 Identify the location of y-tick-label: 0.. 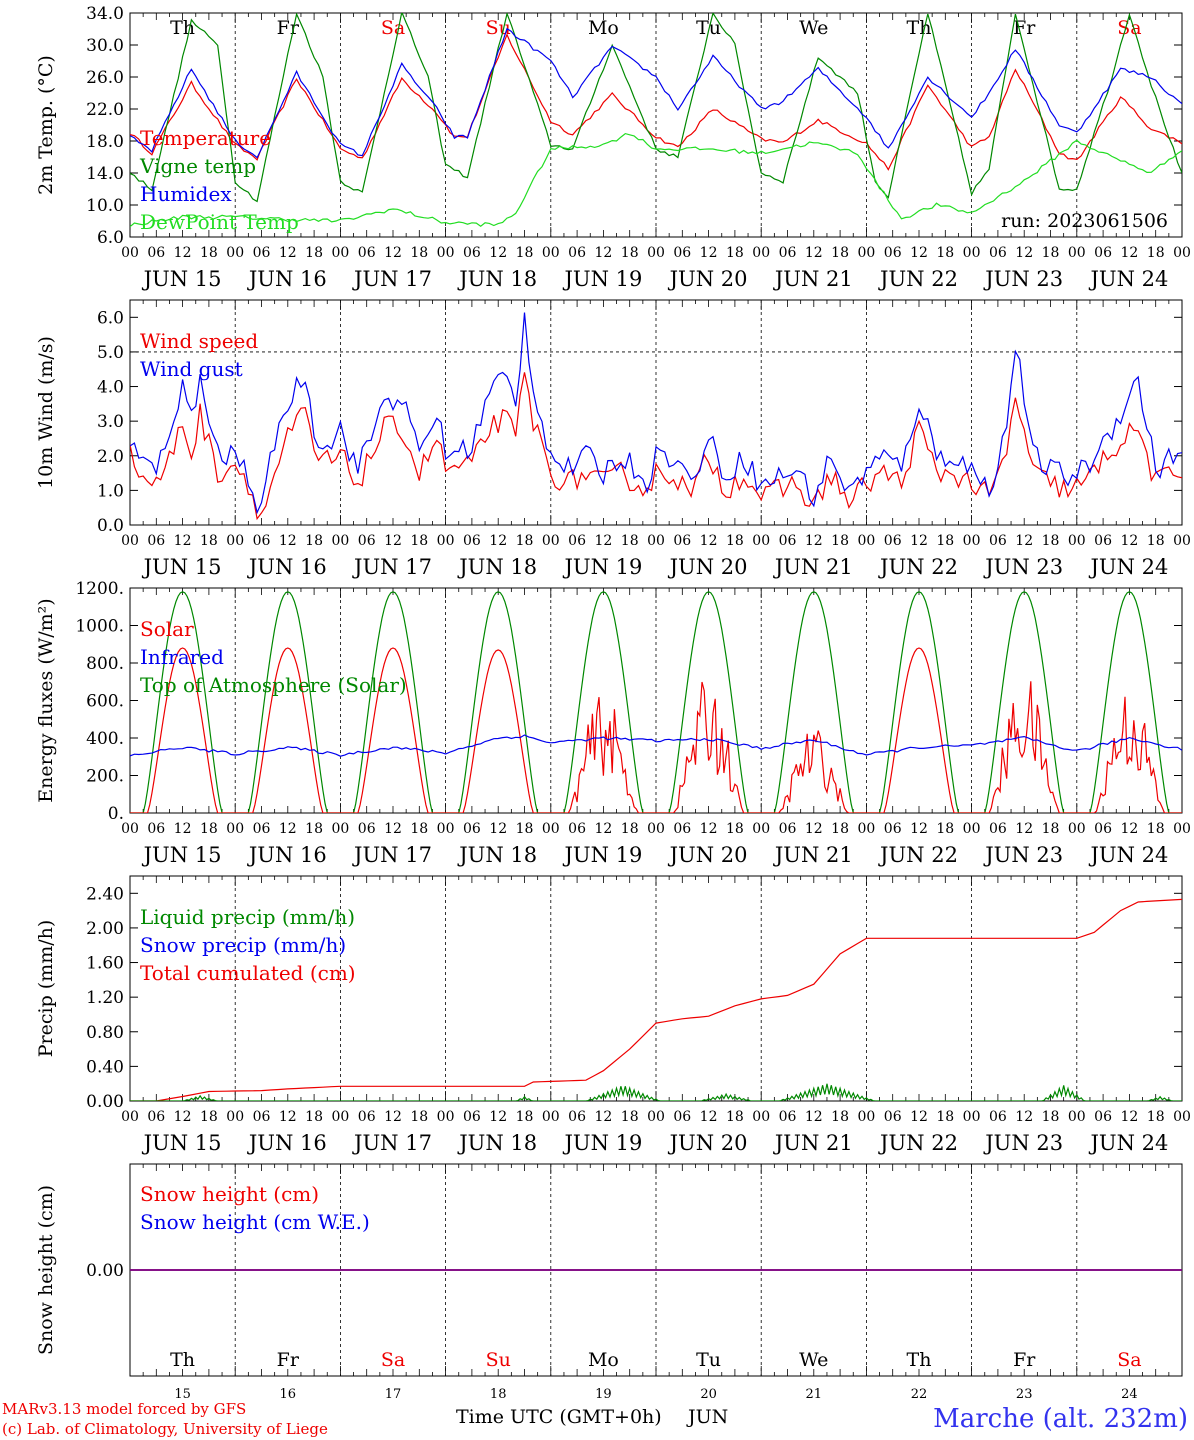
(116, 814).